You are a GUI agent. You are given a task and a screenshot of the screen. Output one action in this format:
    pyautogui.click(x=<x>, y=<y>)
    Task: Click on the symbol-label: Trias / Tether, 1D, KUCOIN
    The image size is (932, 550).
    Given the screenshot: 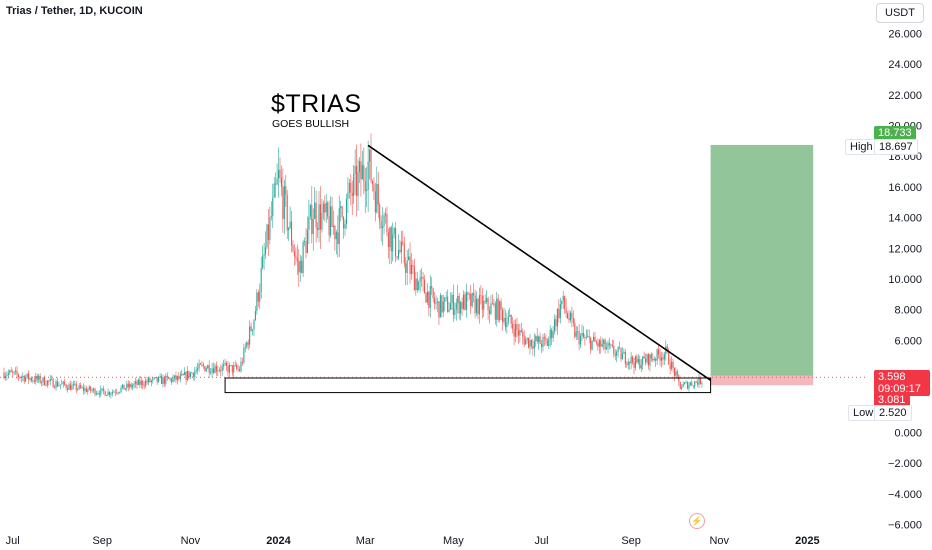 What is the action you would take?
    pyautogui.click(x=74, y=11)
    